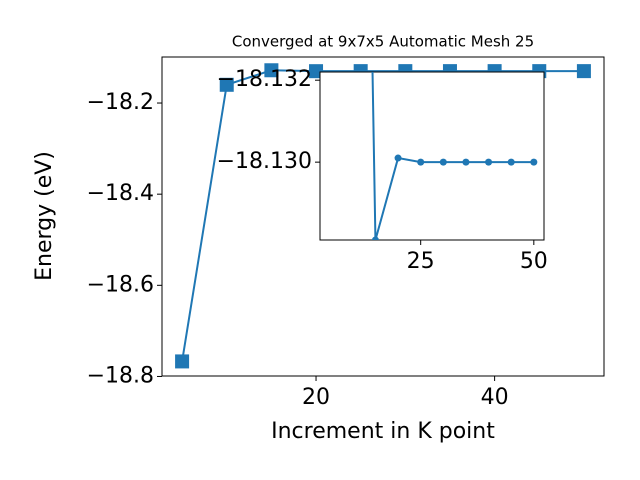 The width and height of the screenshot is (640, 480). I want to click on x-tick-label: 20, so click(316, 397).